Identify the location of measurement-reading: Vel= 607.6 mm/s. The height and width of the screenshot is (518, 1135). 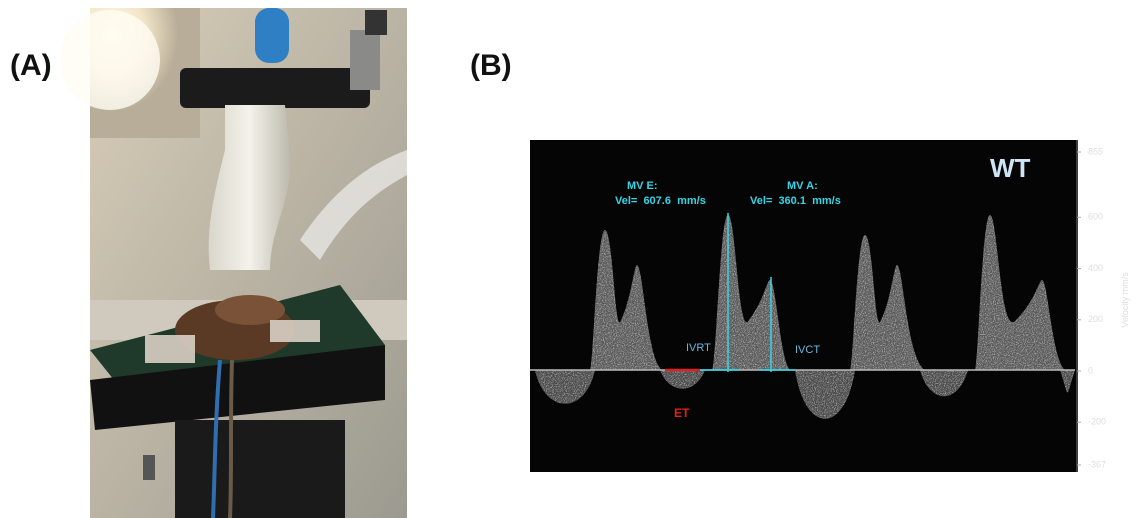
(660, 201).